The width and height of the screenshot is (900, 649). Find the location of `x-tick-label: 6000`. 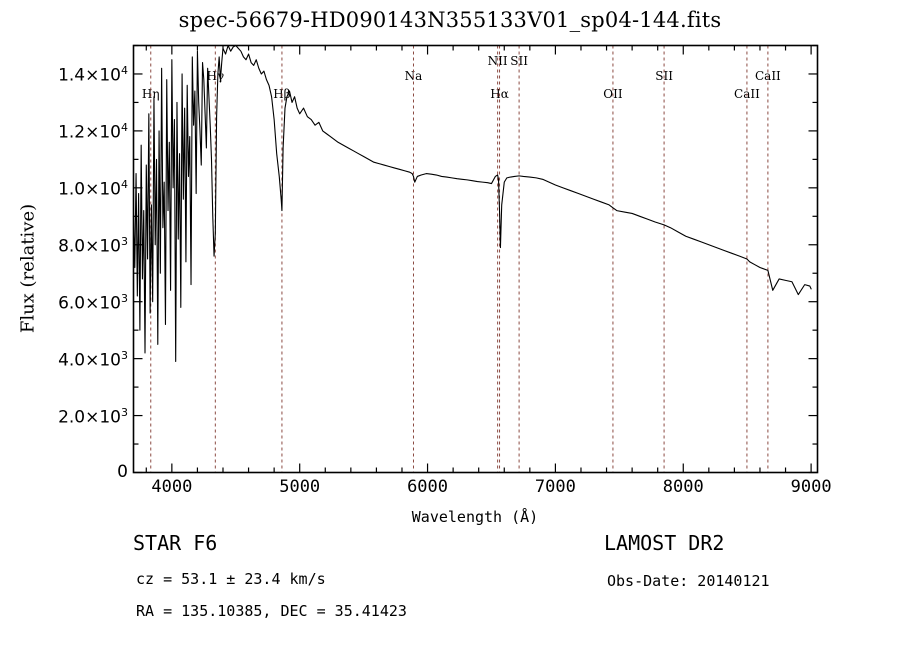

x-tick-label: 6000 is located at coordinates (428, 487).